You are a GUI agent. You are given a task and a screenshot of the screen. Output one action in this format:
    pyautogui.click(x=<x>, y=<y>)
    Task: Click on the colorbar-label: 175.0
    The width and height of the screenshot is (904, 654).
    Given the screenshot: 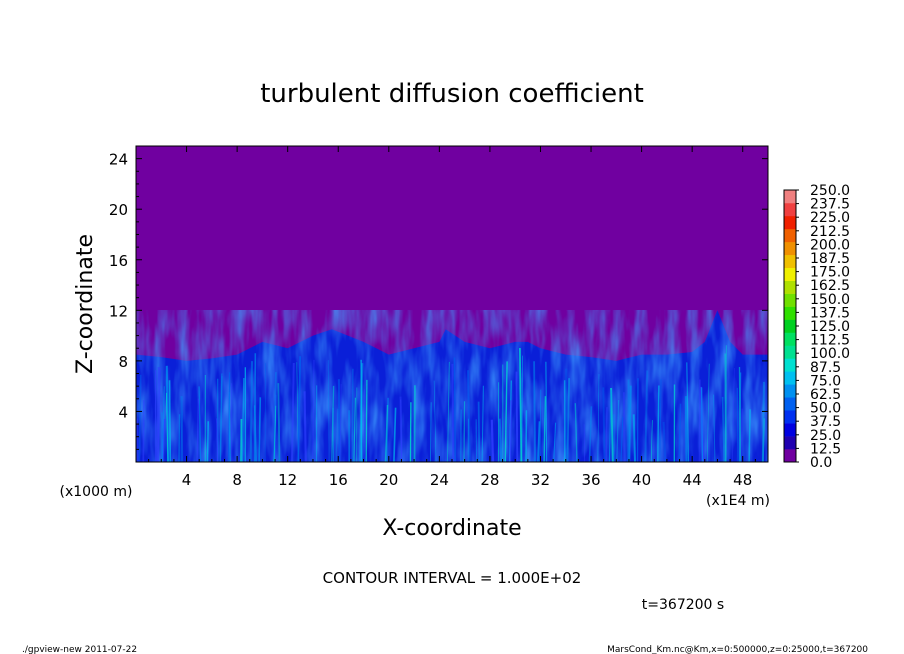 What is the action you would take?
    pyautogui.click(x=830, y=273)
    